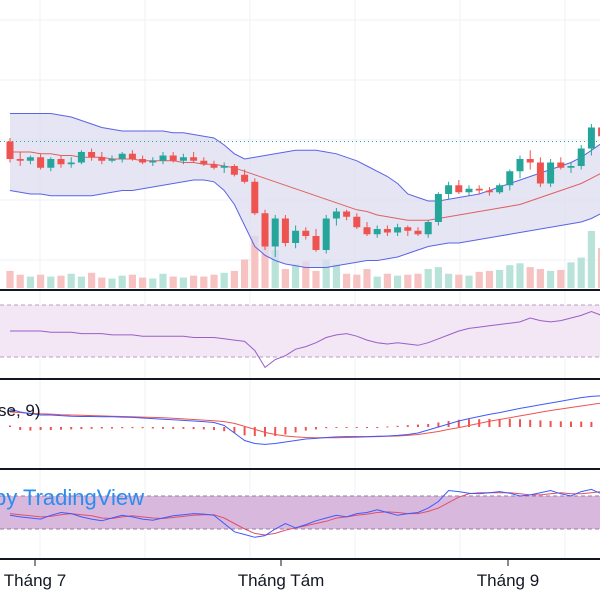 The width and height of the screenshot is (600, 600). Describe the element at coordinates (35, 580) in the screenshot. I see `x-tick-label: Tháng 7` at that location.